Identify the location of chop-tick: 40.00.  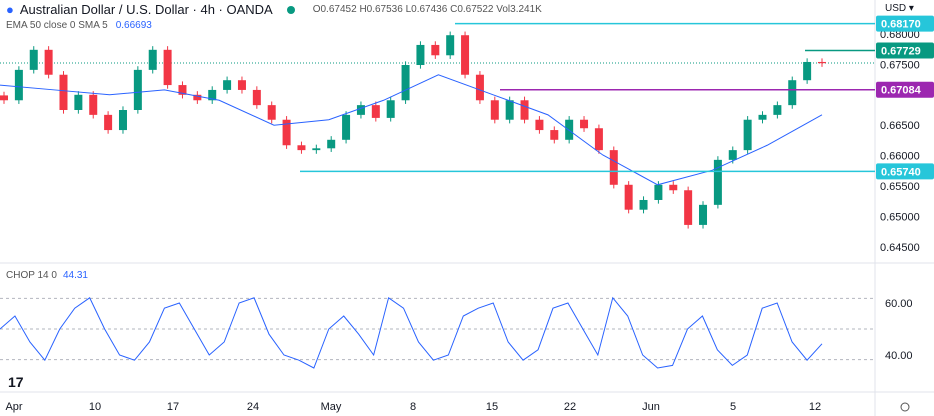
(899, 356).